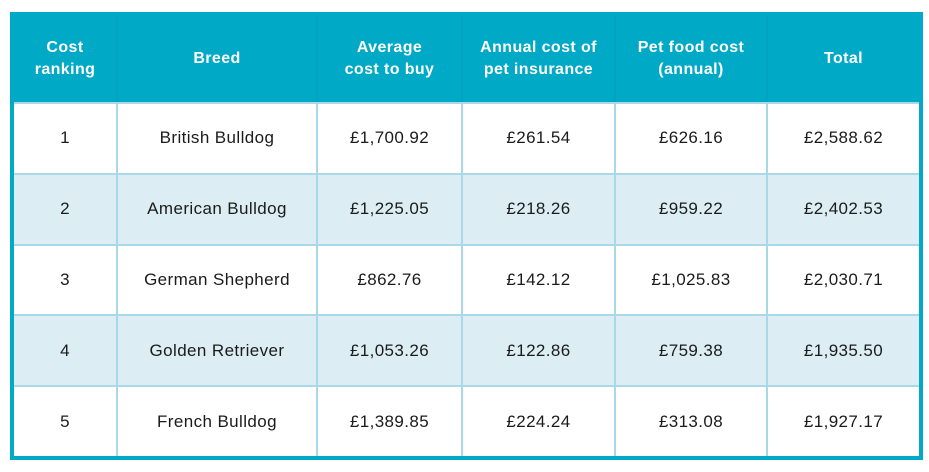 The image size is (929, 472). What do you see at coordinates (691, 422) in the screenshot?
I see `cell-pet-food: £313.08` at bounding box center [691, 422].